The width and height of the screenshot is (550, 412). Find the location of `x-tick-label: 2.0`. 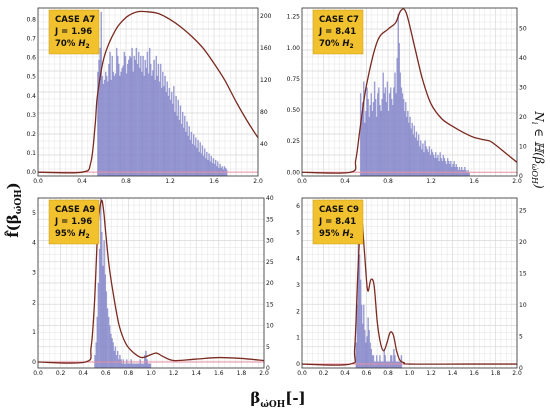

x-tick-label: 2.0 is located at coordinates (264, 373).